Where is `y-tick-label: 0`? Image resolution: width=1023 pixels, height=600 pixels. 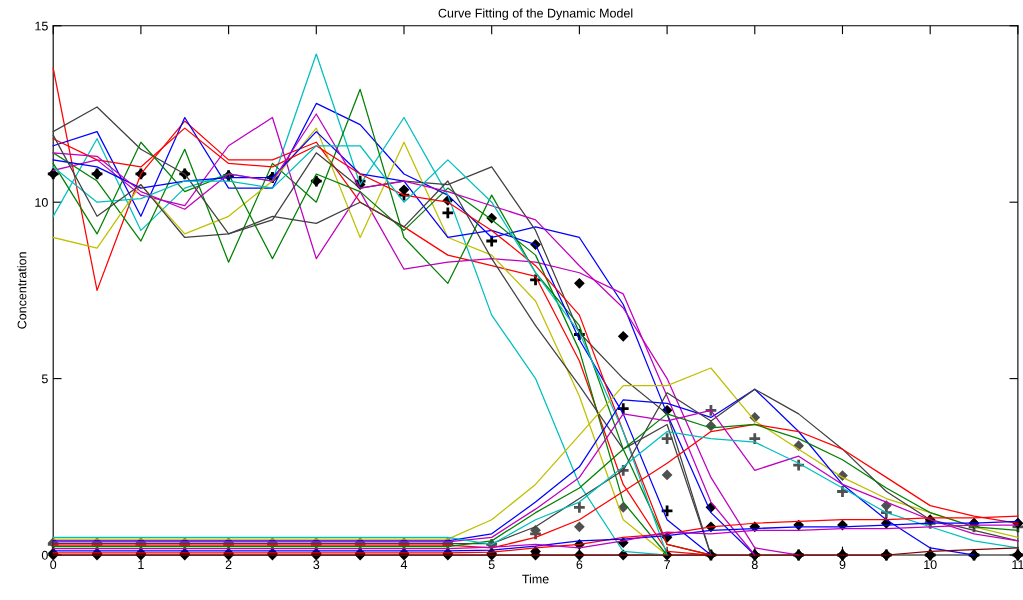 y-tick-label: 0 is located at coordinates (44, 555).